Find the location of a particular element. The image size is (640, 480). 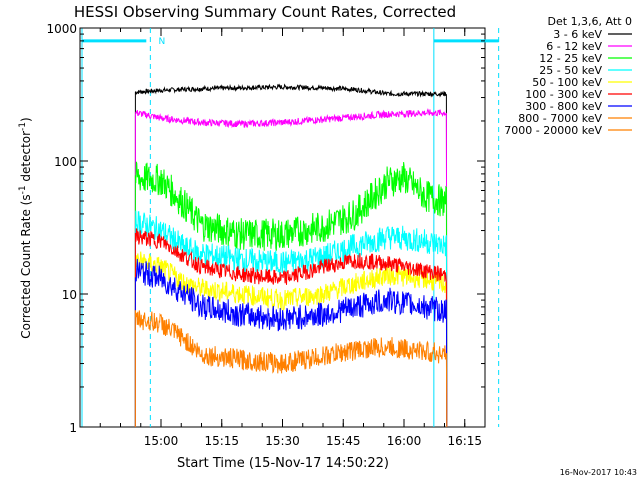

x-tick-label: 16:00 is located at coordinates (404, 441).